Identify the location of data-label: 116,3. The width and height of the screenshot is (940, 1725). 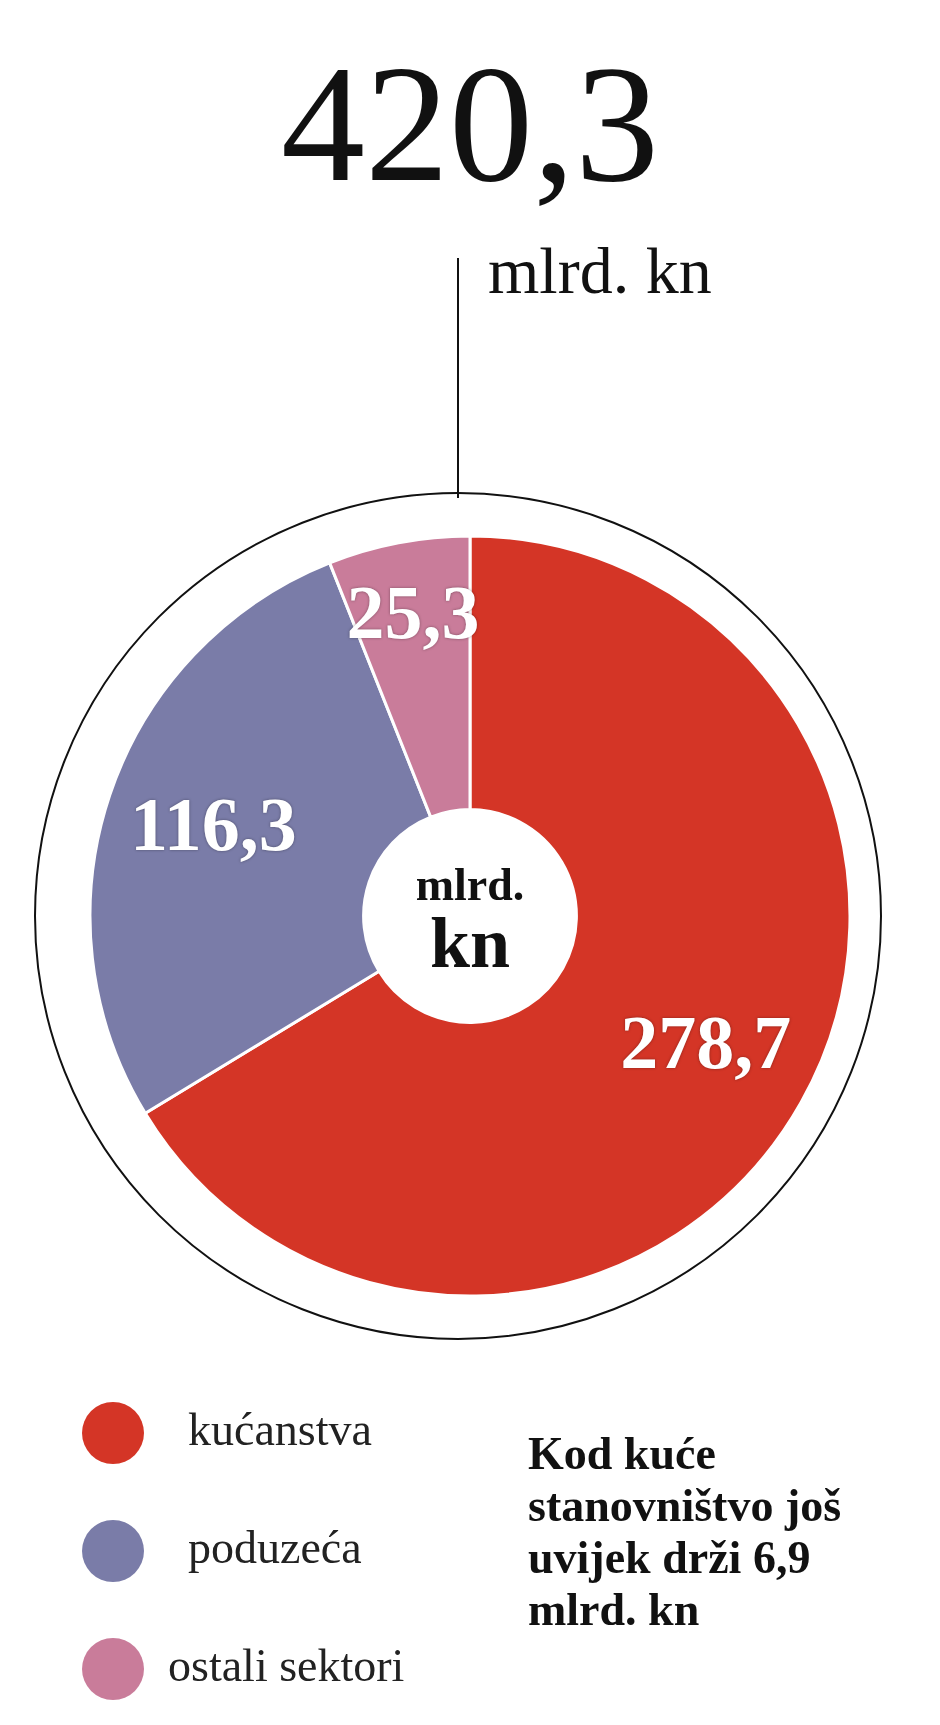
(213, 823).